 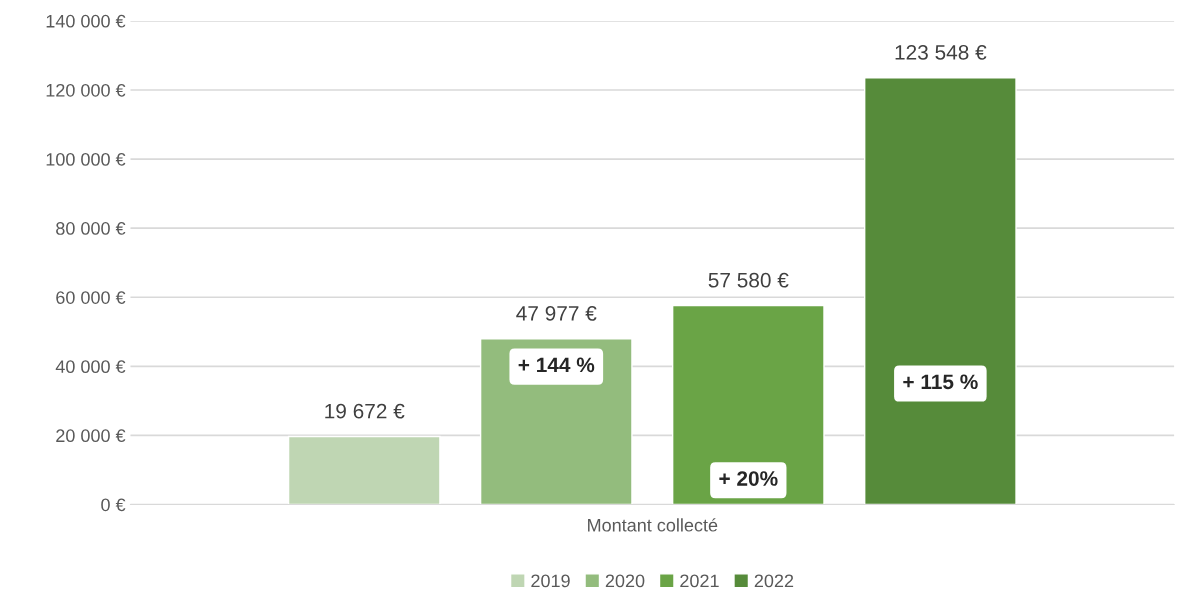 I want to click on legend-label: 2021, so click(x=699, y=581).